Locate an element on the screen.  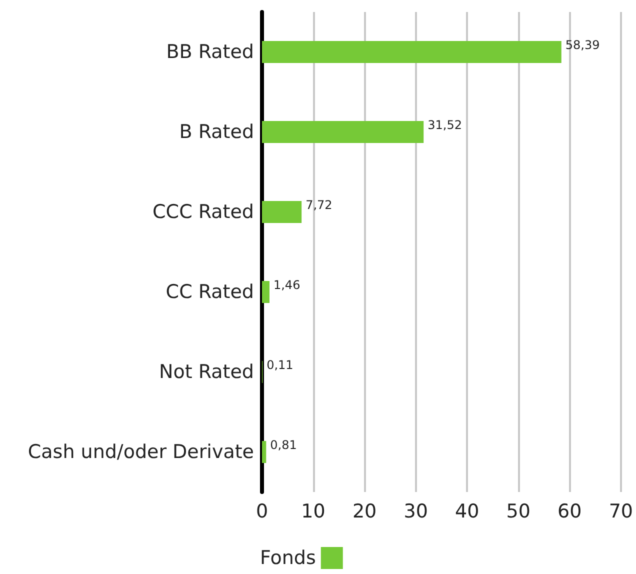
x-tick-label: 40 is located at coordinates (467, 511).